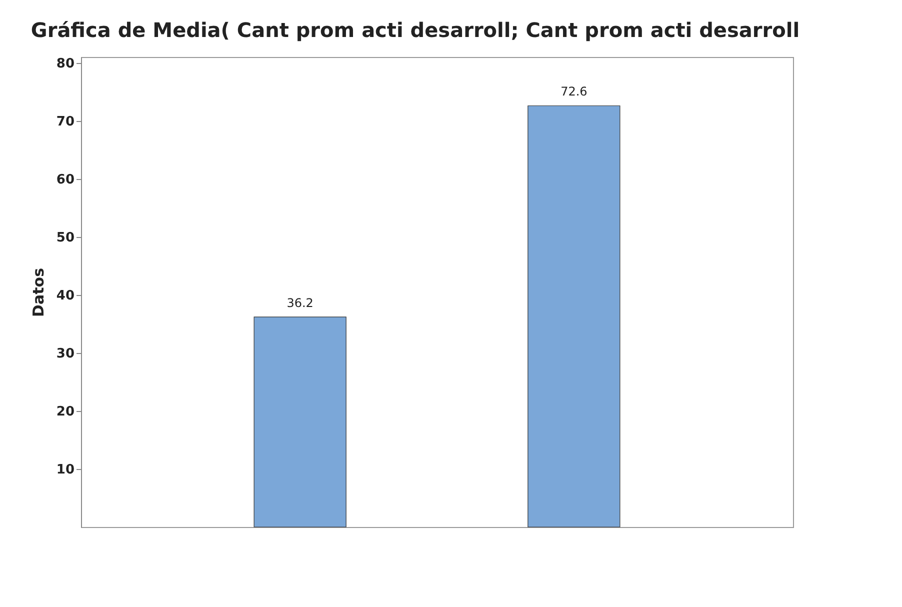 The width and height of the screenshot is (902, 607). What do you see at coordinates (65, 238) in the screenshot?
I see `y-tick-label: 50` at bounding box center [65, 238].